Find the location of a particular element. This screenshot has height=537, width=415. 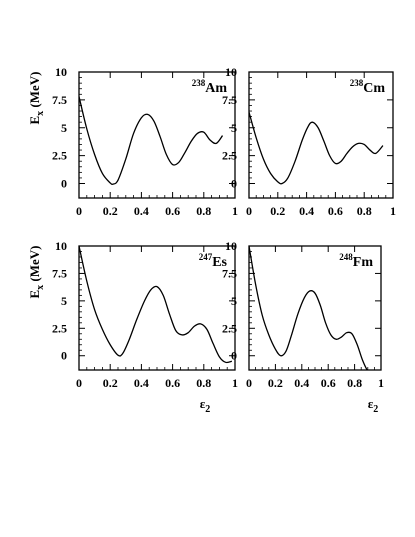

panel-fm-248: 0 2.5 5 7.5 10 0 0.2 0.4 0.6 0.8 1 248Fm ε2 is located at coordinates (303, 327).